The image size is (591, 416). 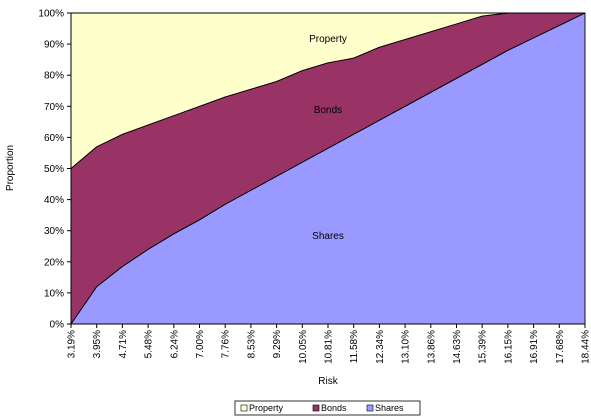 I want to click on x-tick-label: 13.86%, so click(x=431, y=347).